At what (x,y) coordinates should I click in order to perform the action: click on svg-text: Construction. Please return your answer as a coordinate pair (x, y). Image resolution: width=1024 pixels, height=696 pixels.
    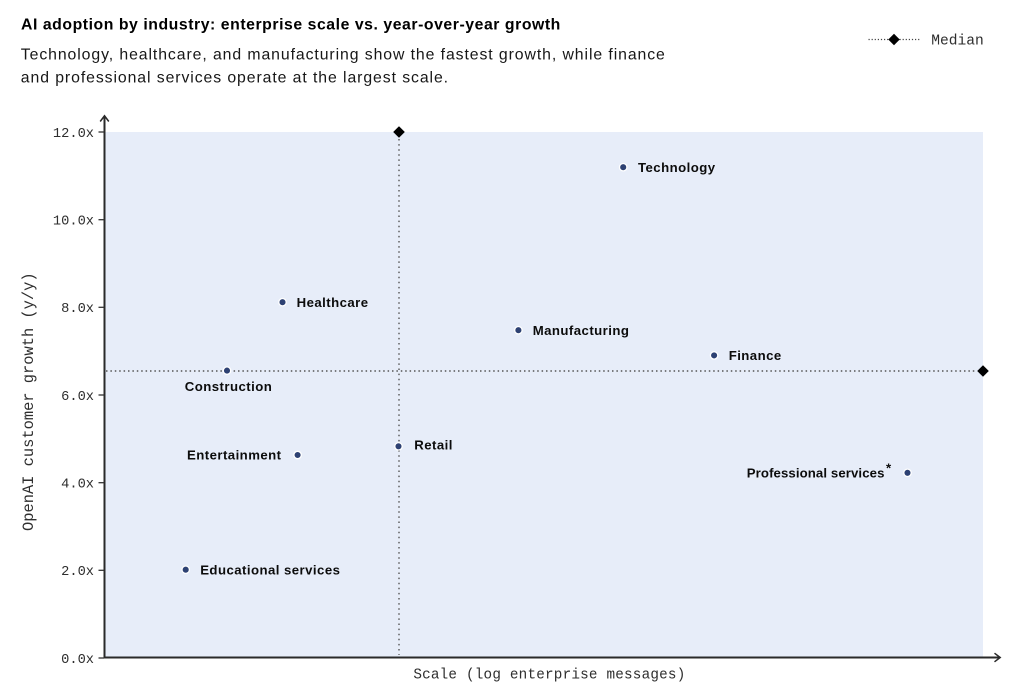
    Looking at the image, I should click on (228, 386).